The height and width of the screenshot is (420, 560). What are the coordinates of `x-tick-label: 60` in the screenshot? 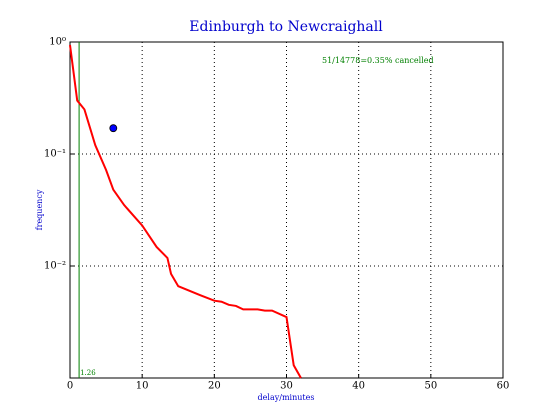 It's located at (503, 386).